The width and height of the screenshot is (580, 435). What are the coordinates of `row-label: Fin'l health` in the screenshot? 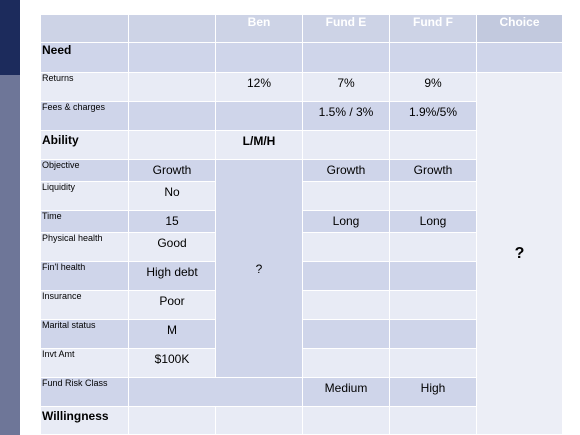 It's located at (84, 276).